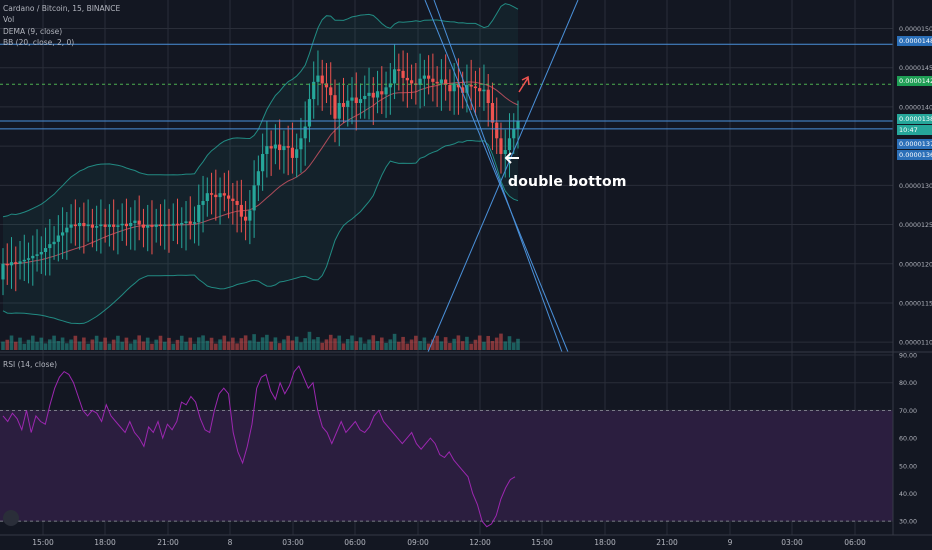 The height and width of the screenshot is (550, 932). I want to click on symbol-legend: Cardano / Bitcoin, 15, BINANCE, so click(62, 8).